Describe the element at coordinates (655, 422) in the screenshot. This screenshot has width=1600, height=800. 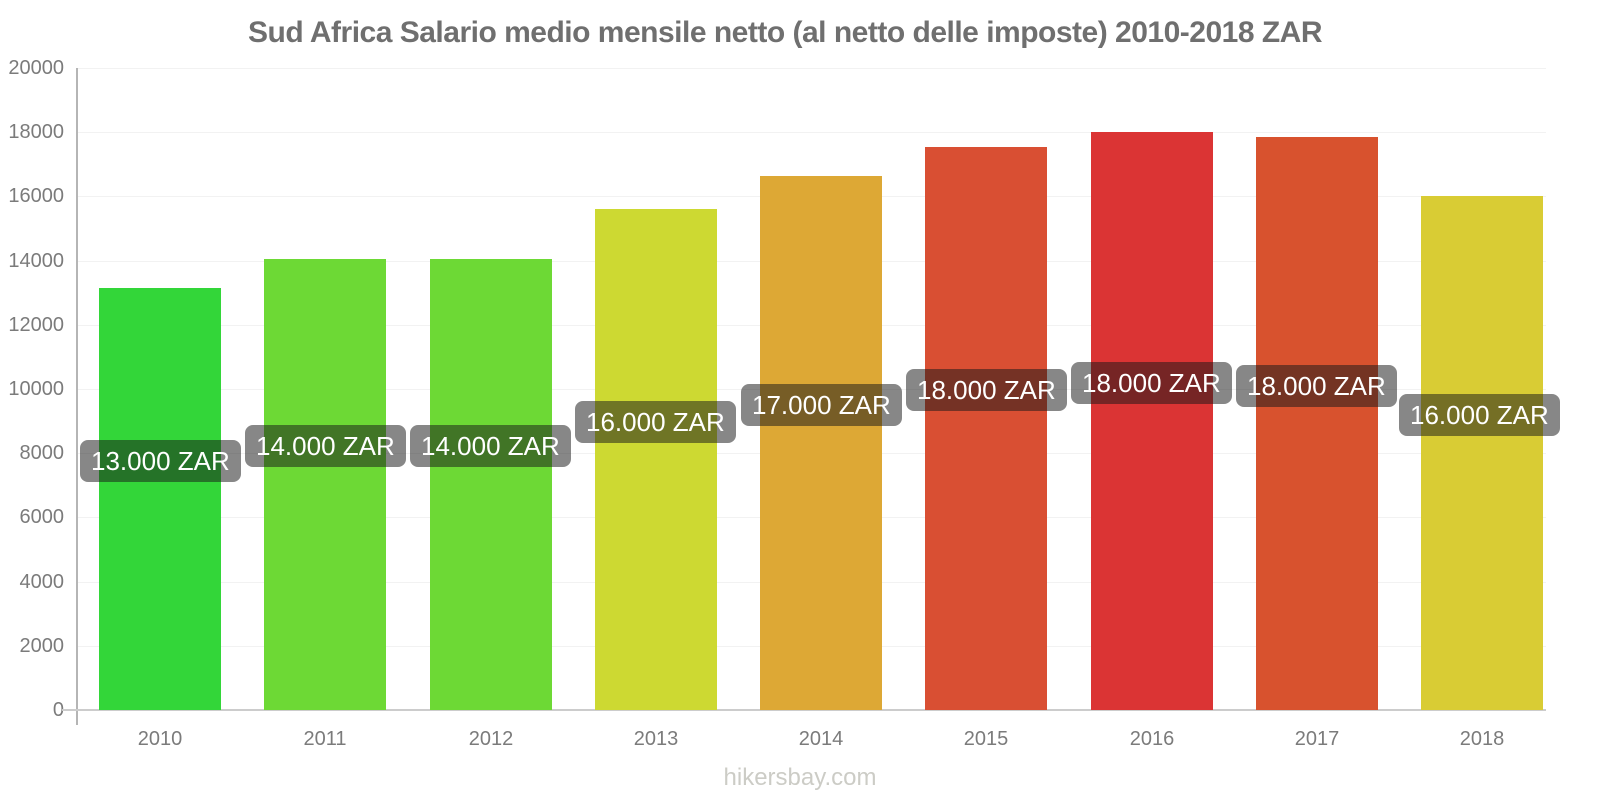
I see `bar-value-label-2013: 16.000 ZAR` at that location.